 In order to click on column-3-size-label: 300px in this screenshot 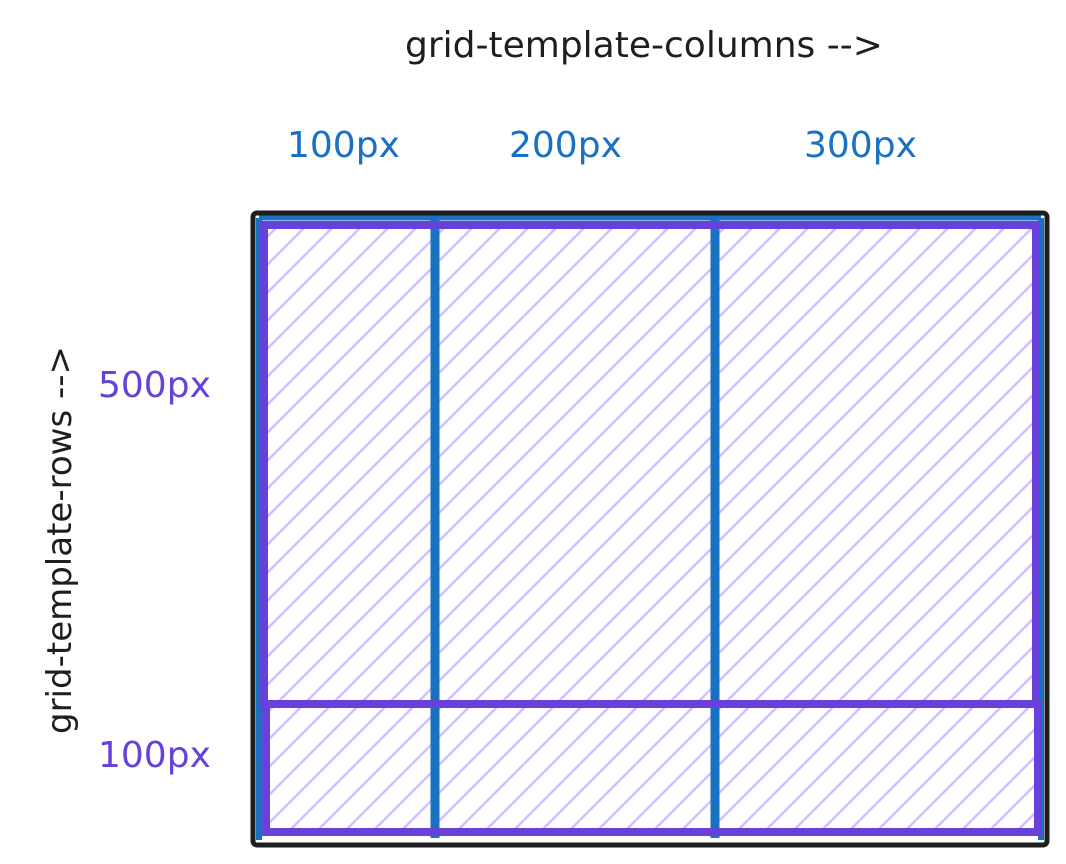, I will do `click(860, 145)`.